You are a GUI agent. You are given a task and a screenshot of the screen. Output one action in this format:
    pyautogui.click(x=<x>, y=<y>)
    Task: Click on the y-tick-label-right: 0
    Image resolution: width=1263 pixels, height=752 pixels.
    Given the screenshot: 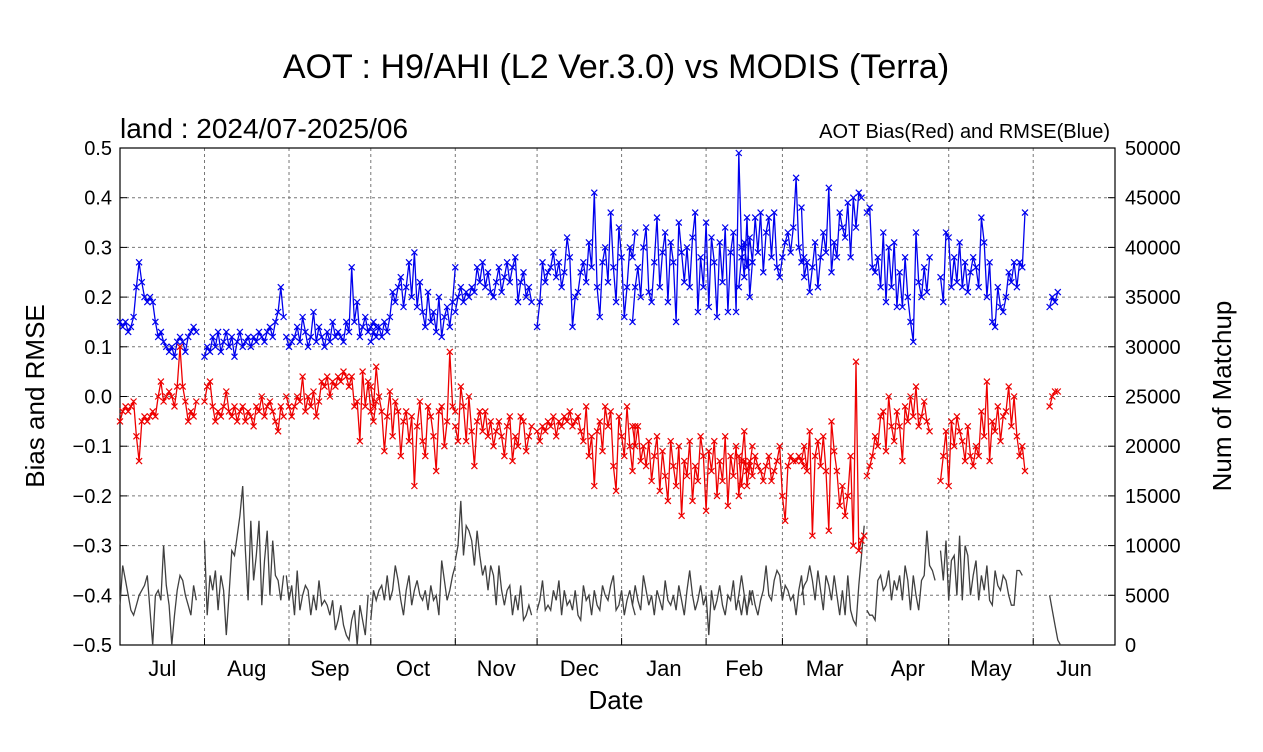 What is the action you would take?
    pyautogui.click(x=1130, y=646)
    